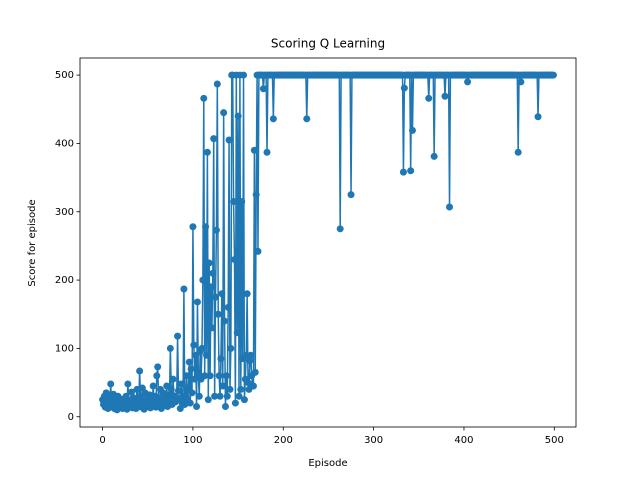 Image resolution: width=640 pixels, height=484 pixels. What do you see at coordinates (283, 440) in the screenshot?
I see `x-tick-label: 200` at bounding box center [283, 440].